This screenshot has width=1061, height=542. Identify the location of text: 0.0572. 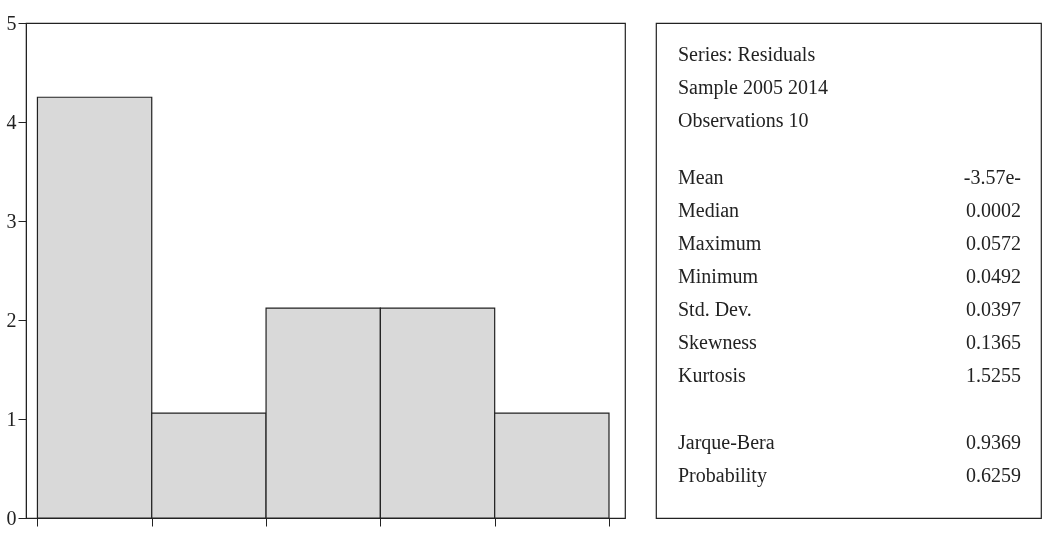
(993, 243).